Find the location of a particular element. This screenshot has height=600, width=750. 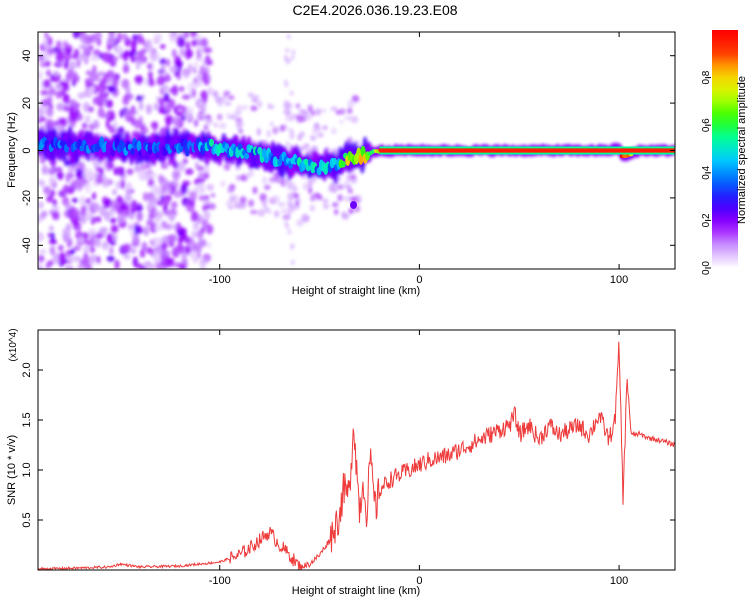

spectrogram-ridge-cell is located at coordinates (212, 142).